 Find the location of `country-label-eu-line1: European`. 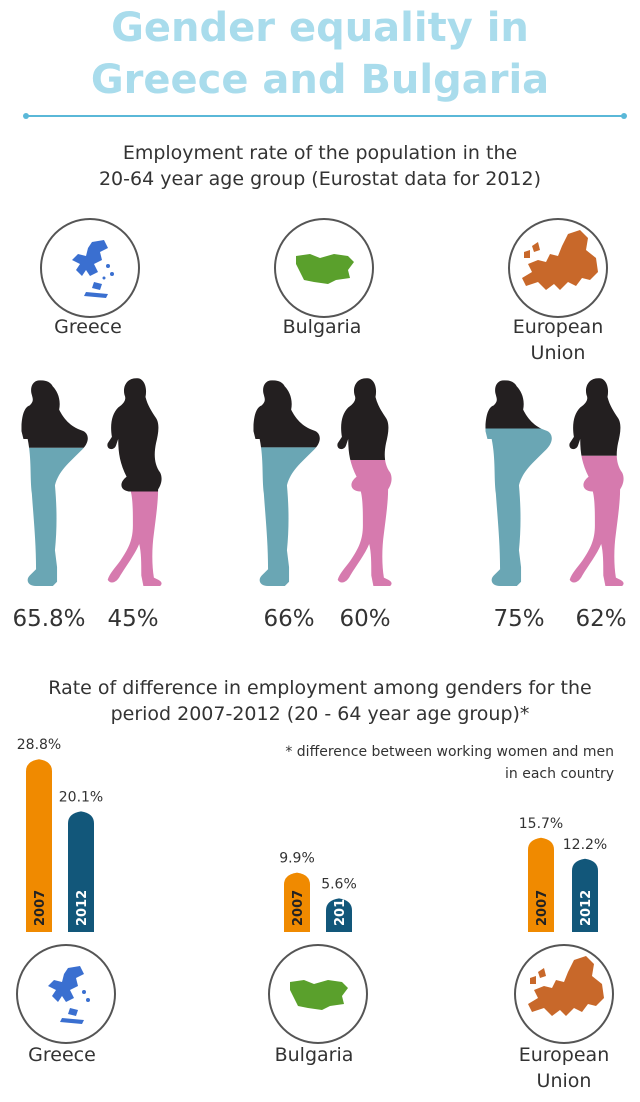

country-label-eu-line1: European is located at coordinates (558, 327).